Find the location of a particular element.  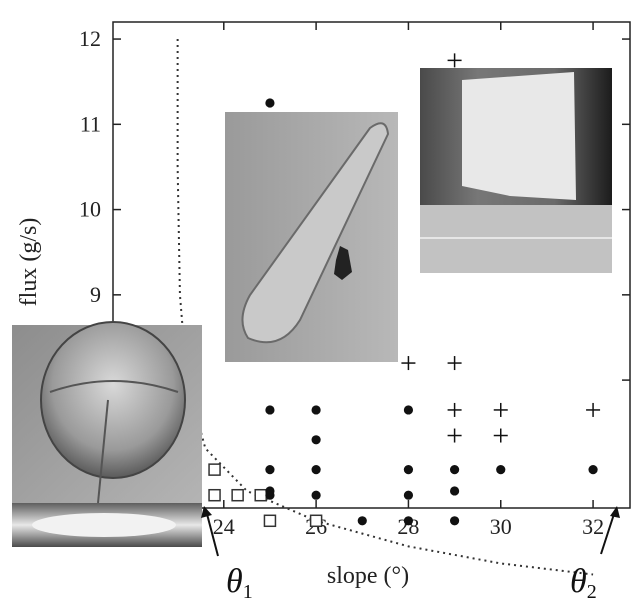

x-tick-label: 30 is located at coordinates (501, 526).